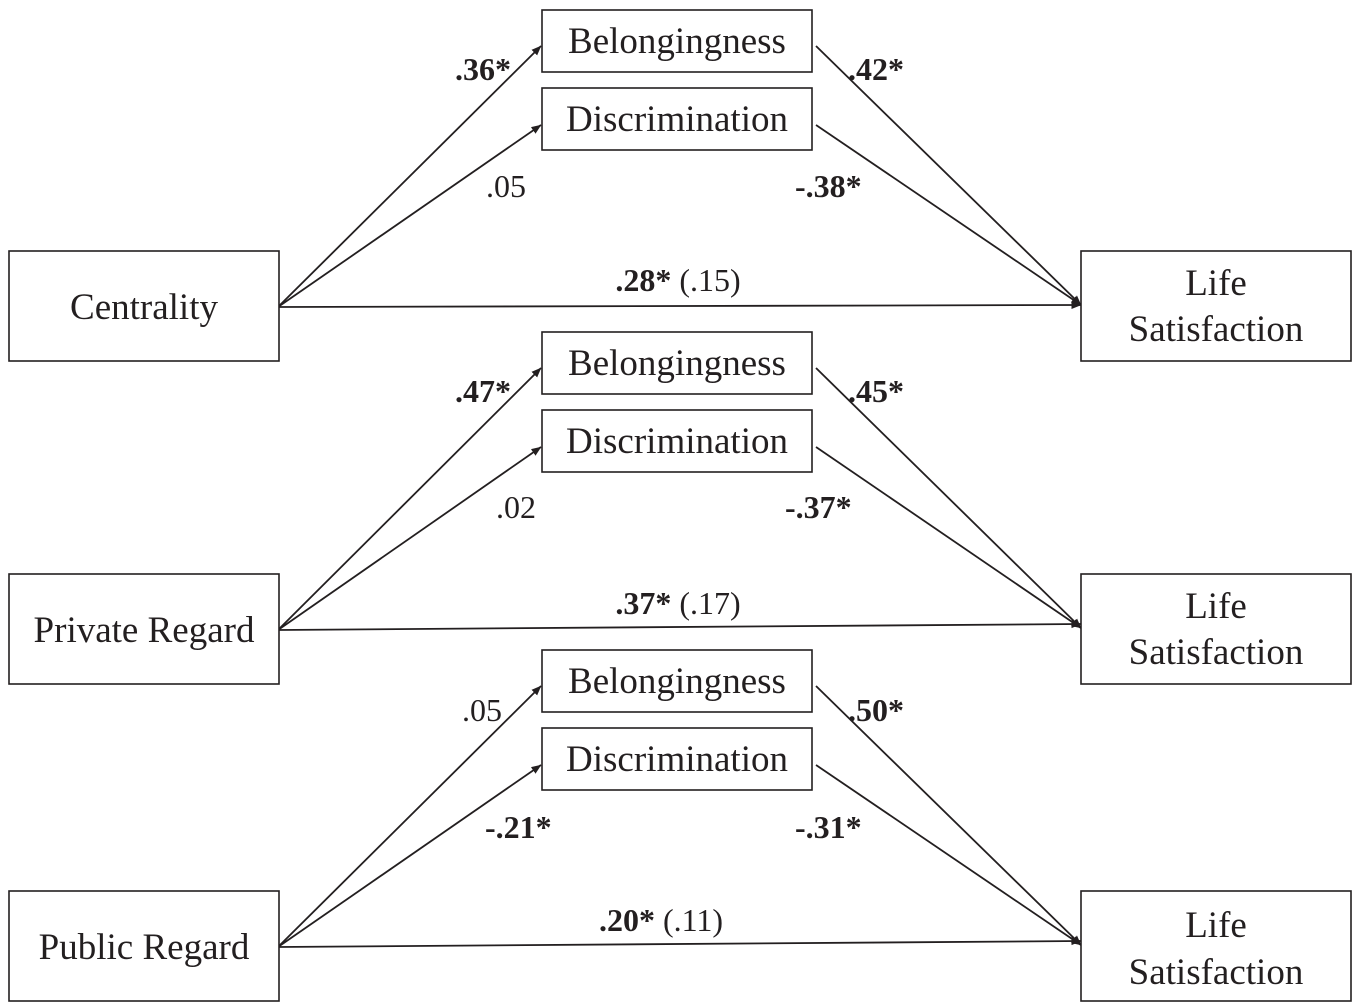 The image size is (1359, 1002). I want to click on coef-a-belongingness: .47*, so click(483, 391).